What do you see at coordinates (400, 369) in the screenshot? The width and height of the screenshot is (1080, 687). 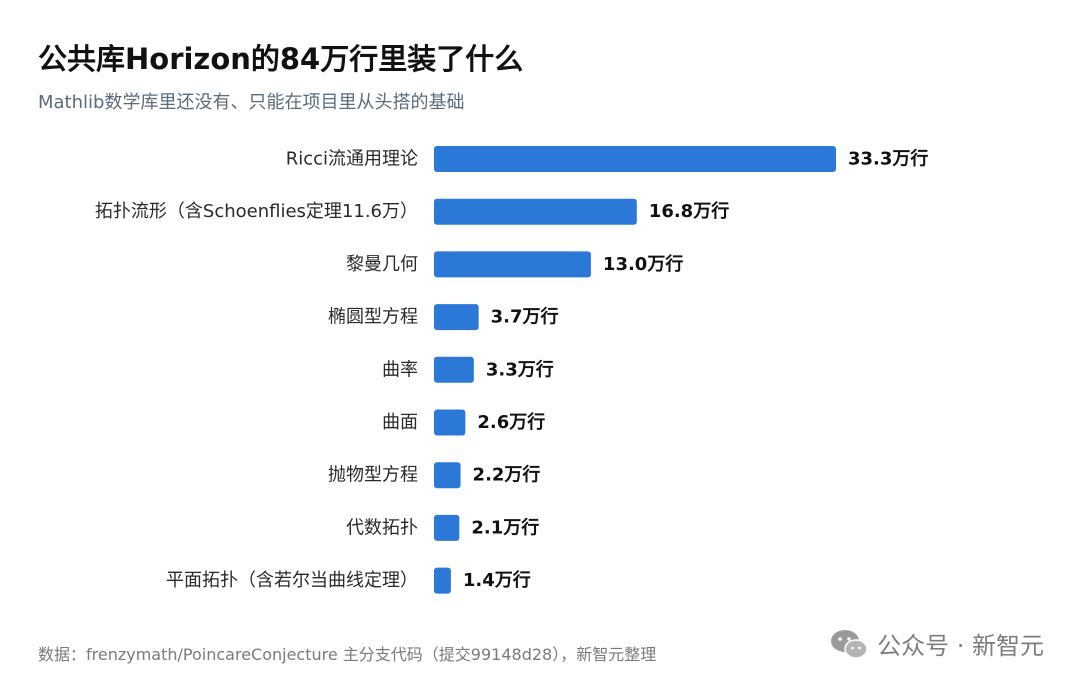 I see `category-label: 曲率` at bounding box center [400, 369].